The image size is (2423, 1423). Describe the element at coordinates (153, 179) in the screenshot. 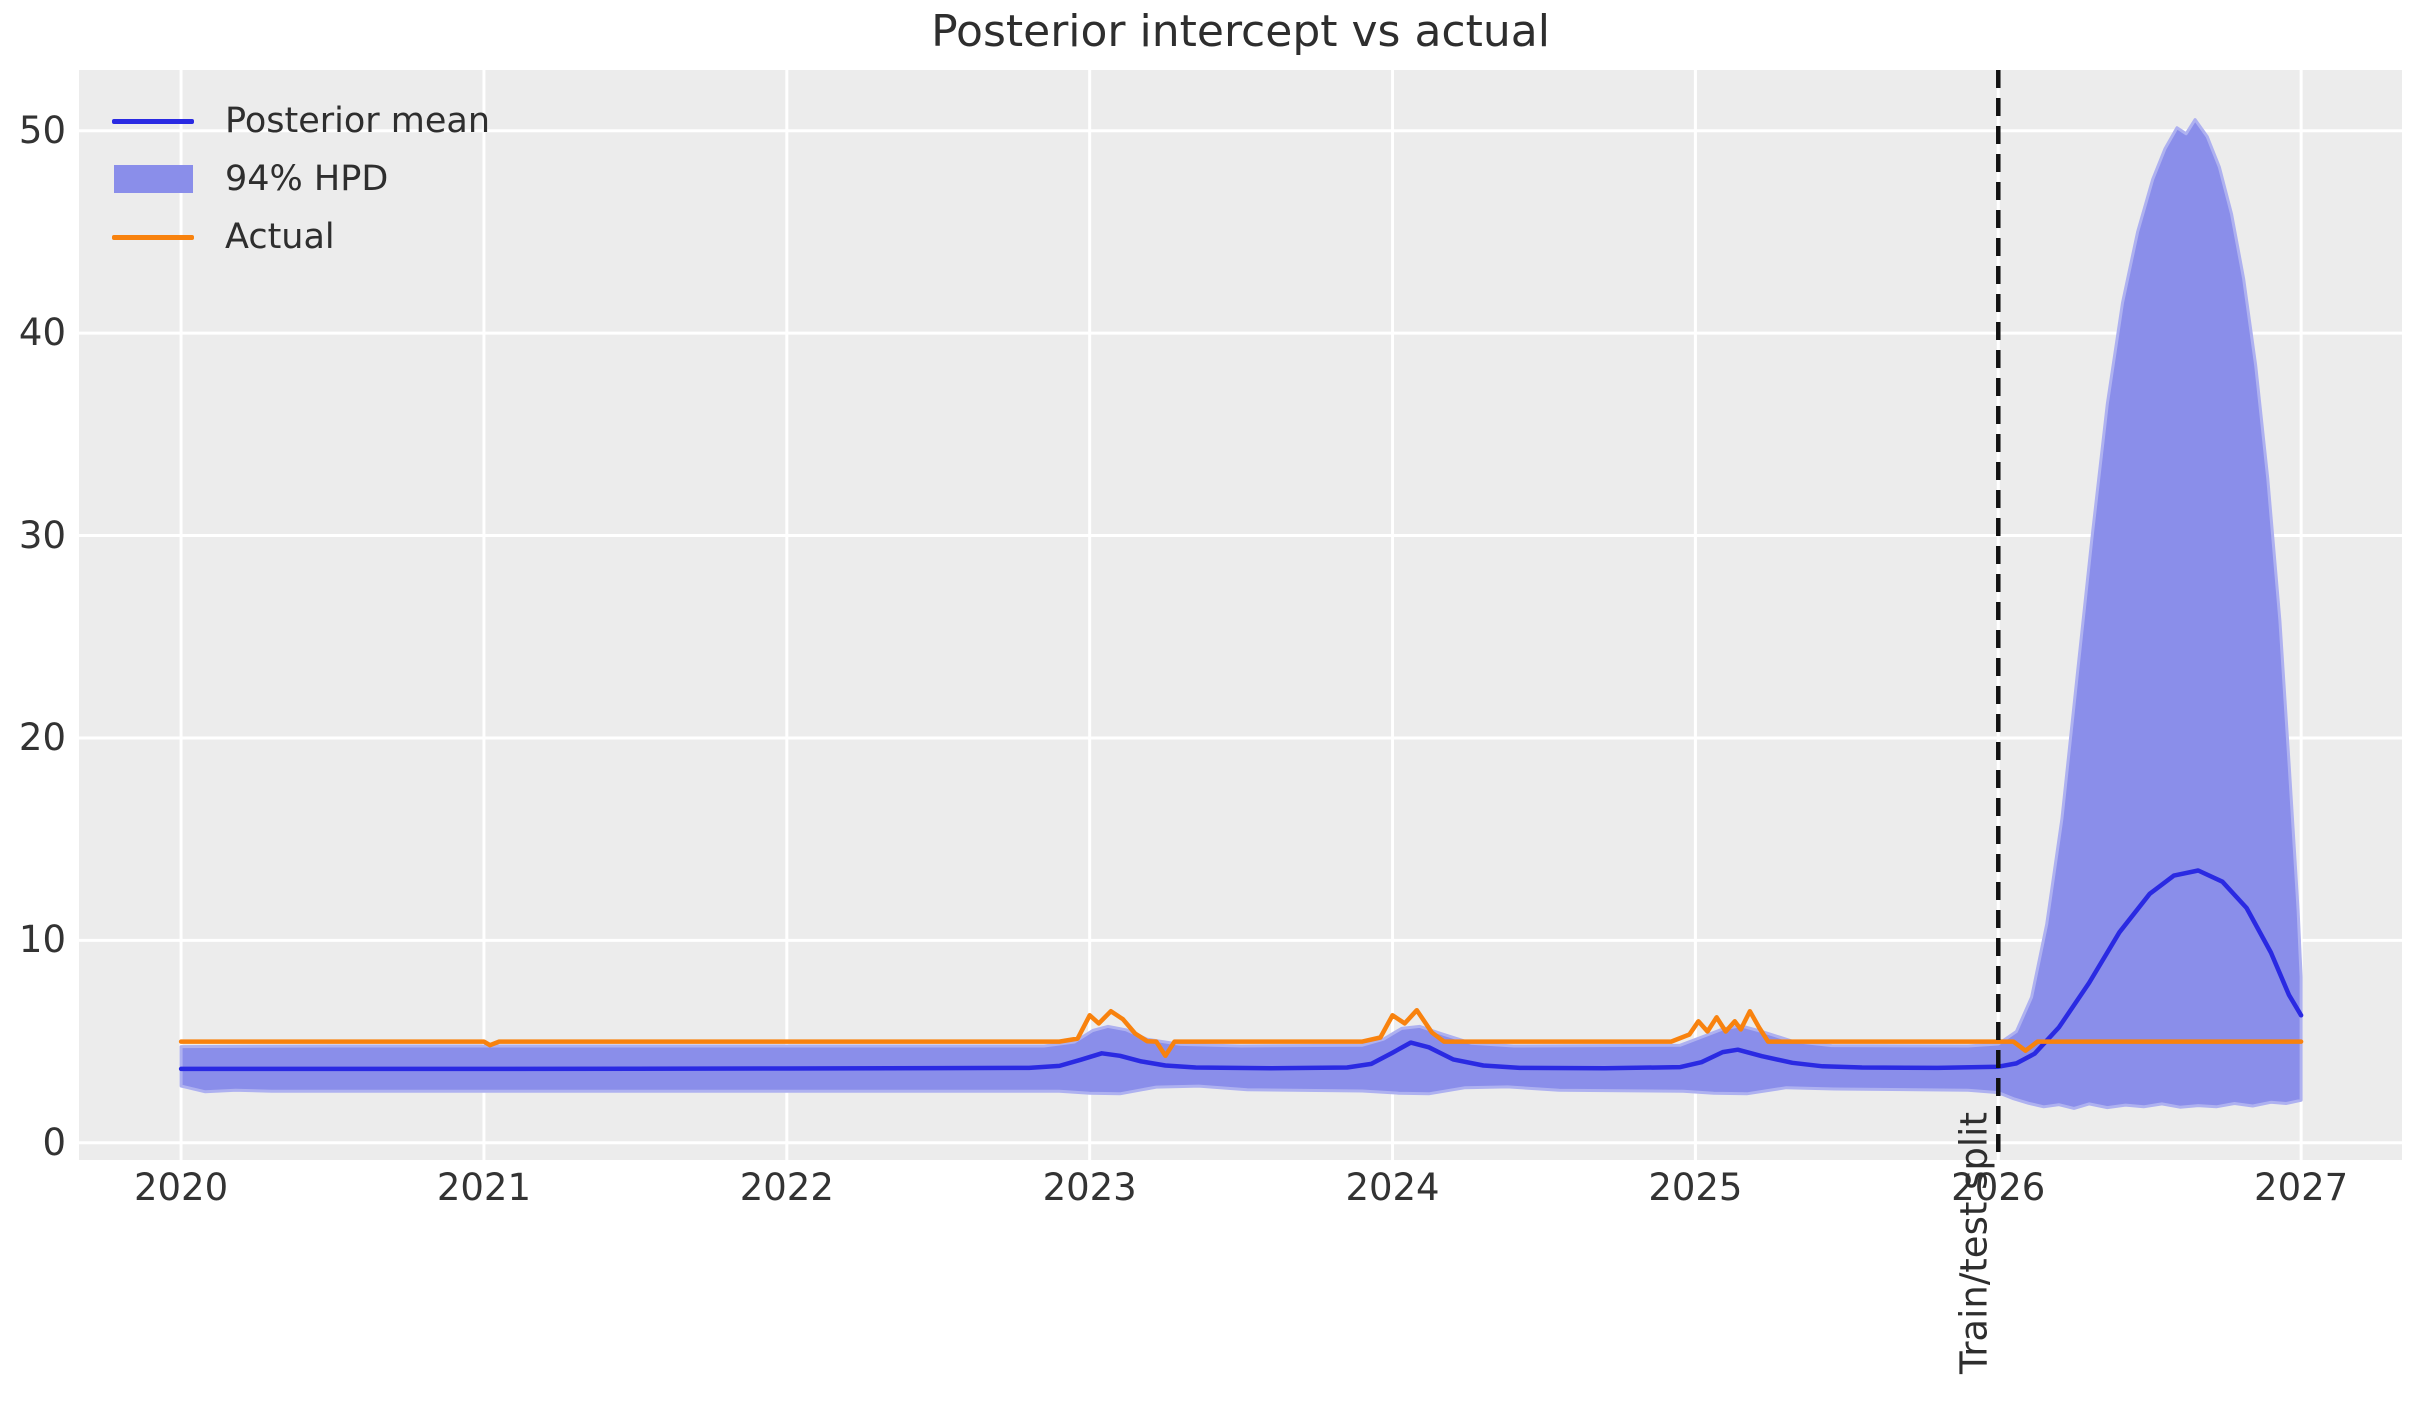

I see `hpd-band-swatch-icon` at that location.